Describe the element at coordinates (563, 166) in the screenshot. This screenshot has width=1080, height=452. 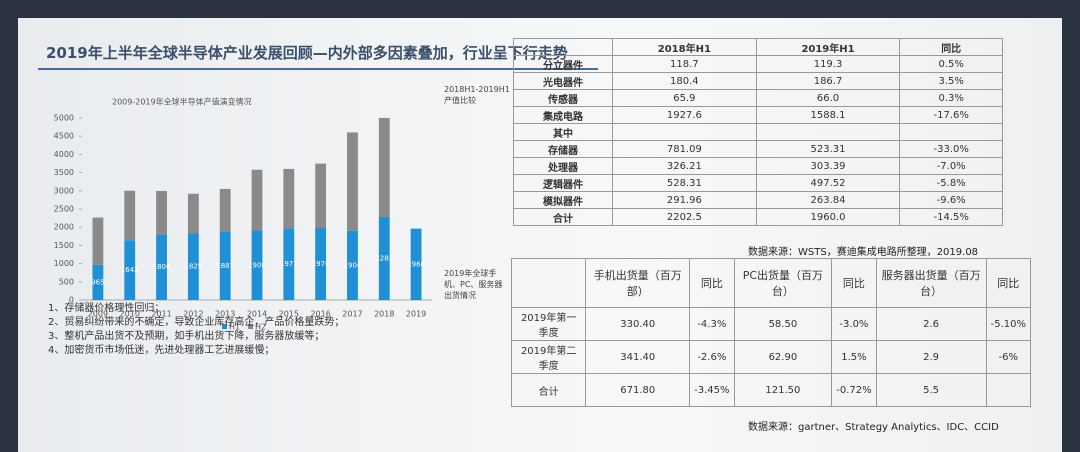
I see `table-cell: 处理器` at that location.